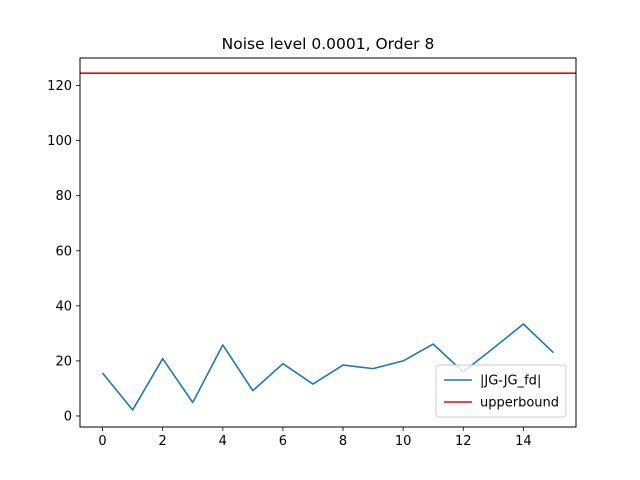 This screenshot has width=640, height=480. I want to click on y-tick-label: 40, so click(63, 306).